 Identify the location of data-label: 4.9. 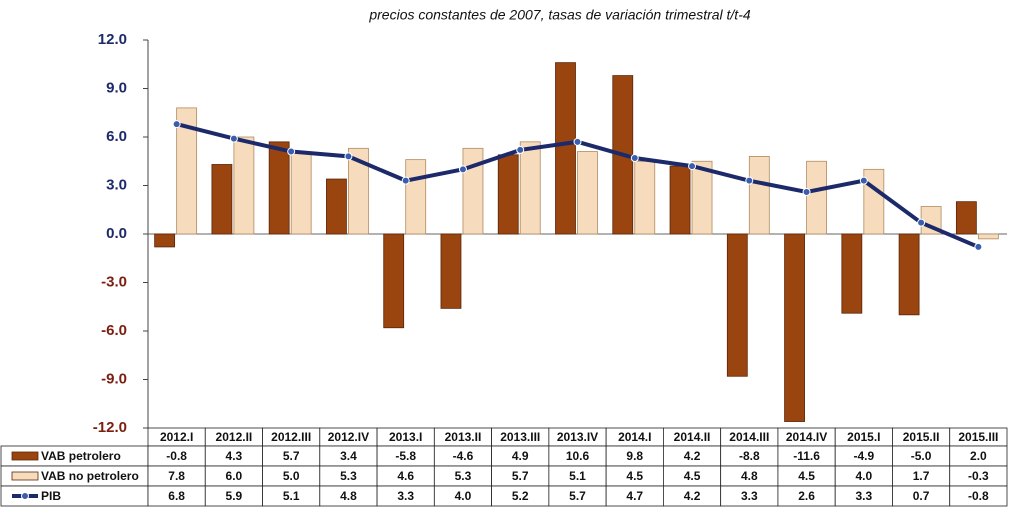
(520, 456).